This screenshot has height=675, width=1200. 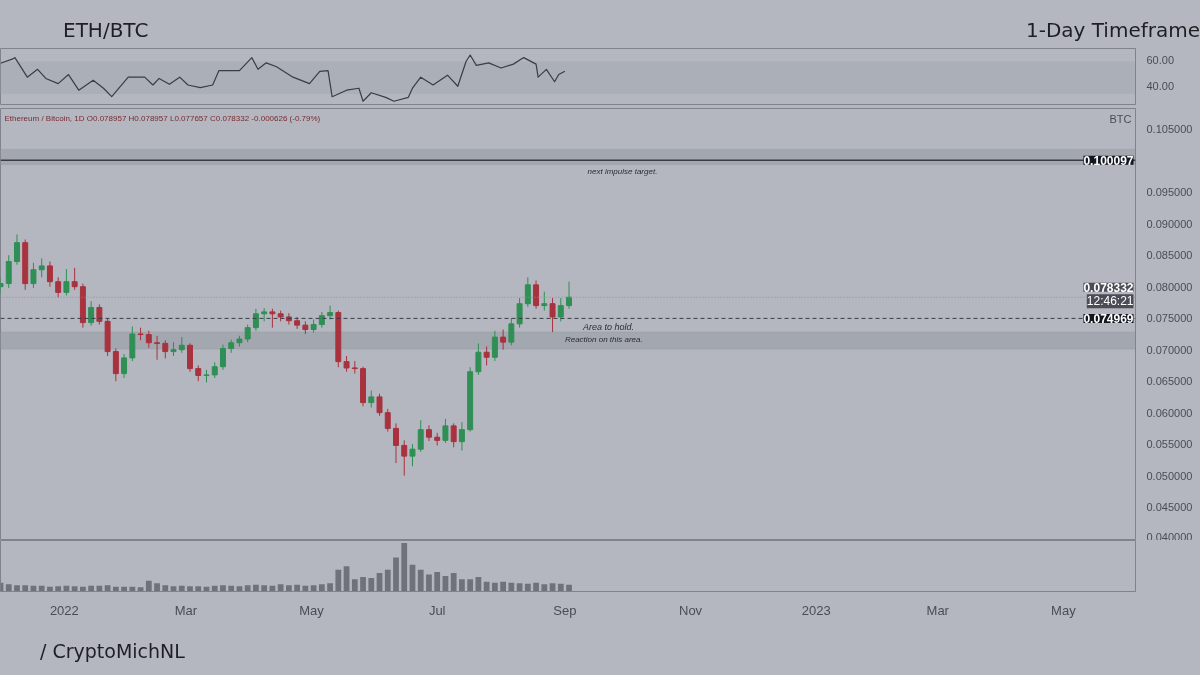 What do you see at coordinates (162, 118) in the screenshot?
I see `annotation: Ethereum / Bitcoin, 1D O0.078957 H0.078957 L0.077657 C0.078332 -0.000626 (-0.79%)` at bounding box center [162, 118].